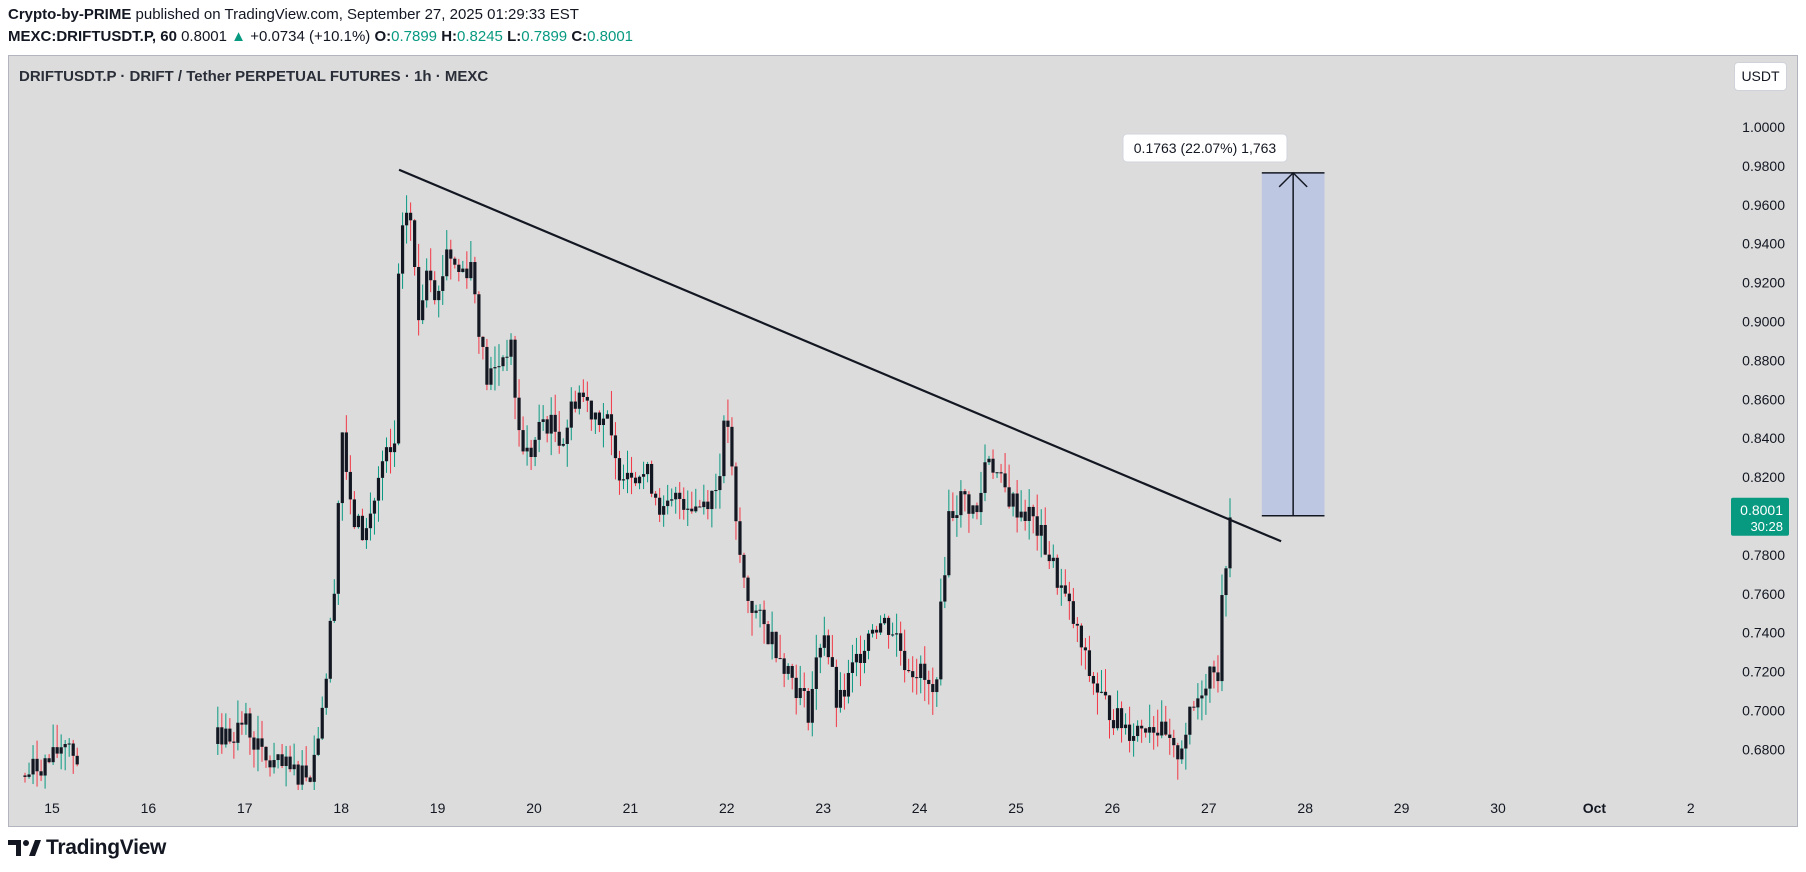  I want to click on x-tick-label-7: 22, so click(727, 808).